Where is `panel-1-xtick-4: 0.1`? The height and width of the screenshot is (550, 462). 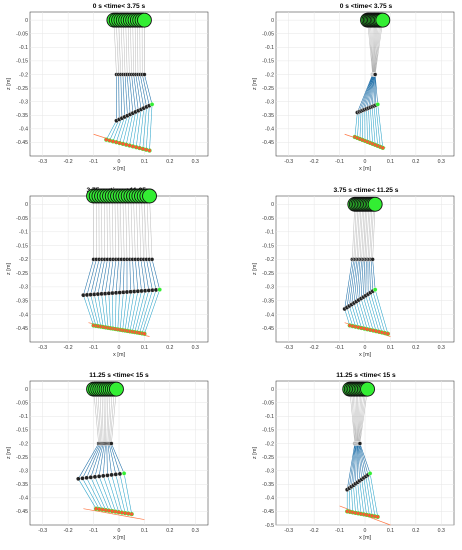 panel-1-xtick-4: 0.1 is located at coordinates (144, 162).